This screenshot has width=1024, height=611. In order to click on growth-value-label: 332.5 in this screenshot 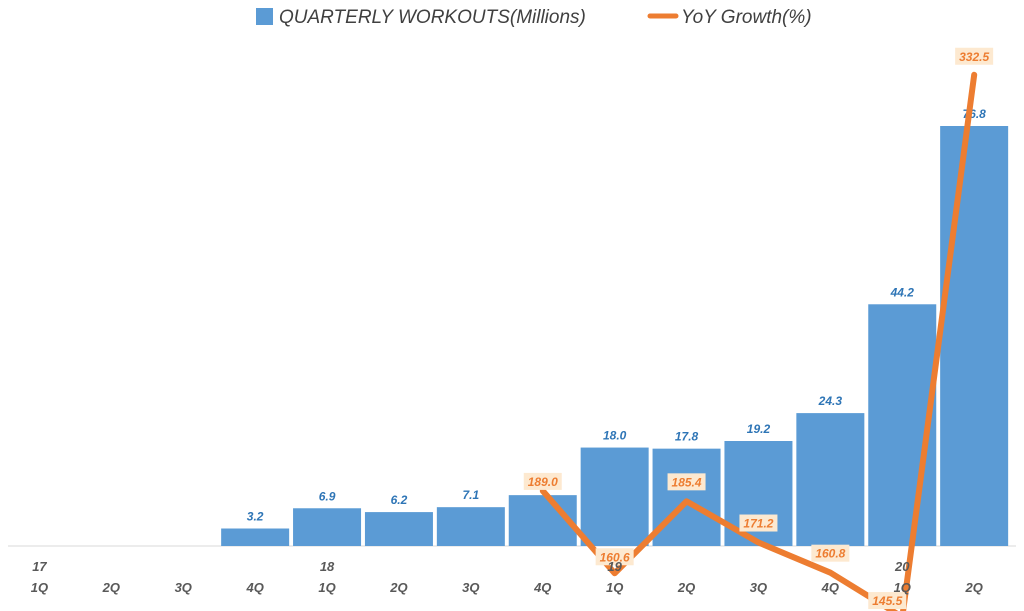, I will do `click(974, 57)`.